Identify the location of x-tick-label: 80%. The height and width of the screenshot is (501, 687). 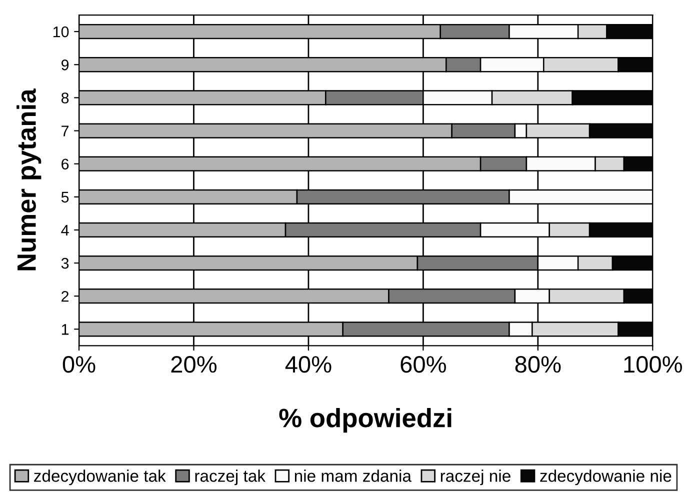
(538, 364).